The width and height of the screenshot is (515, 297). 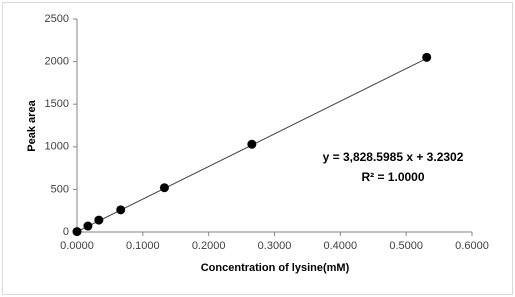 I want to click on y-tick-label: 500, so click(x=60, y=189).